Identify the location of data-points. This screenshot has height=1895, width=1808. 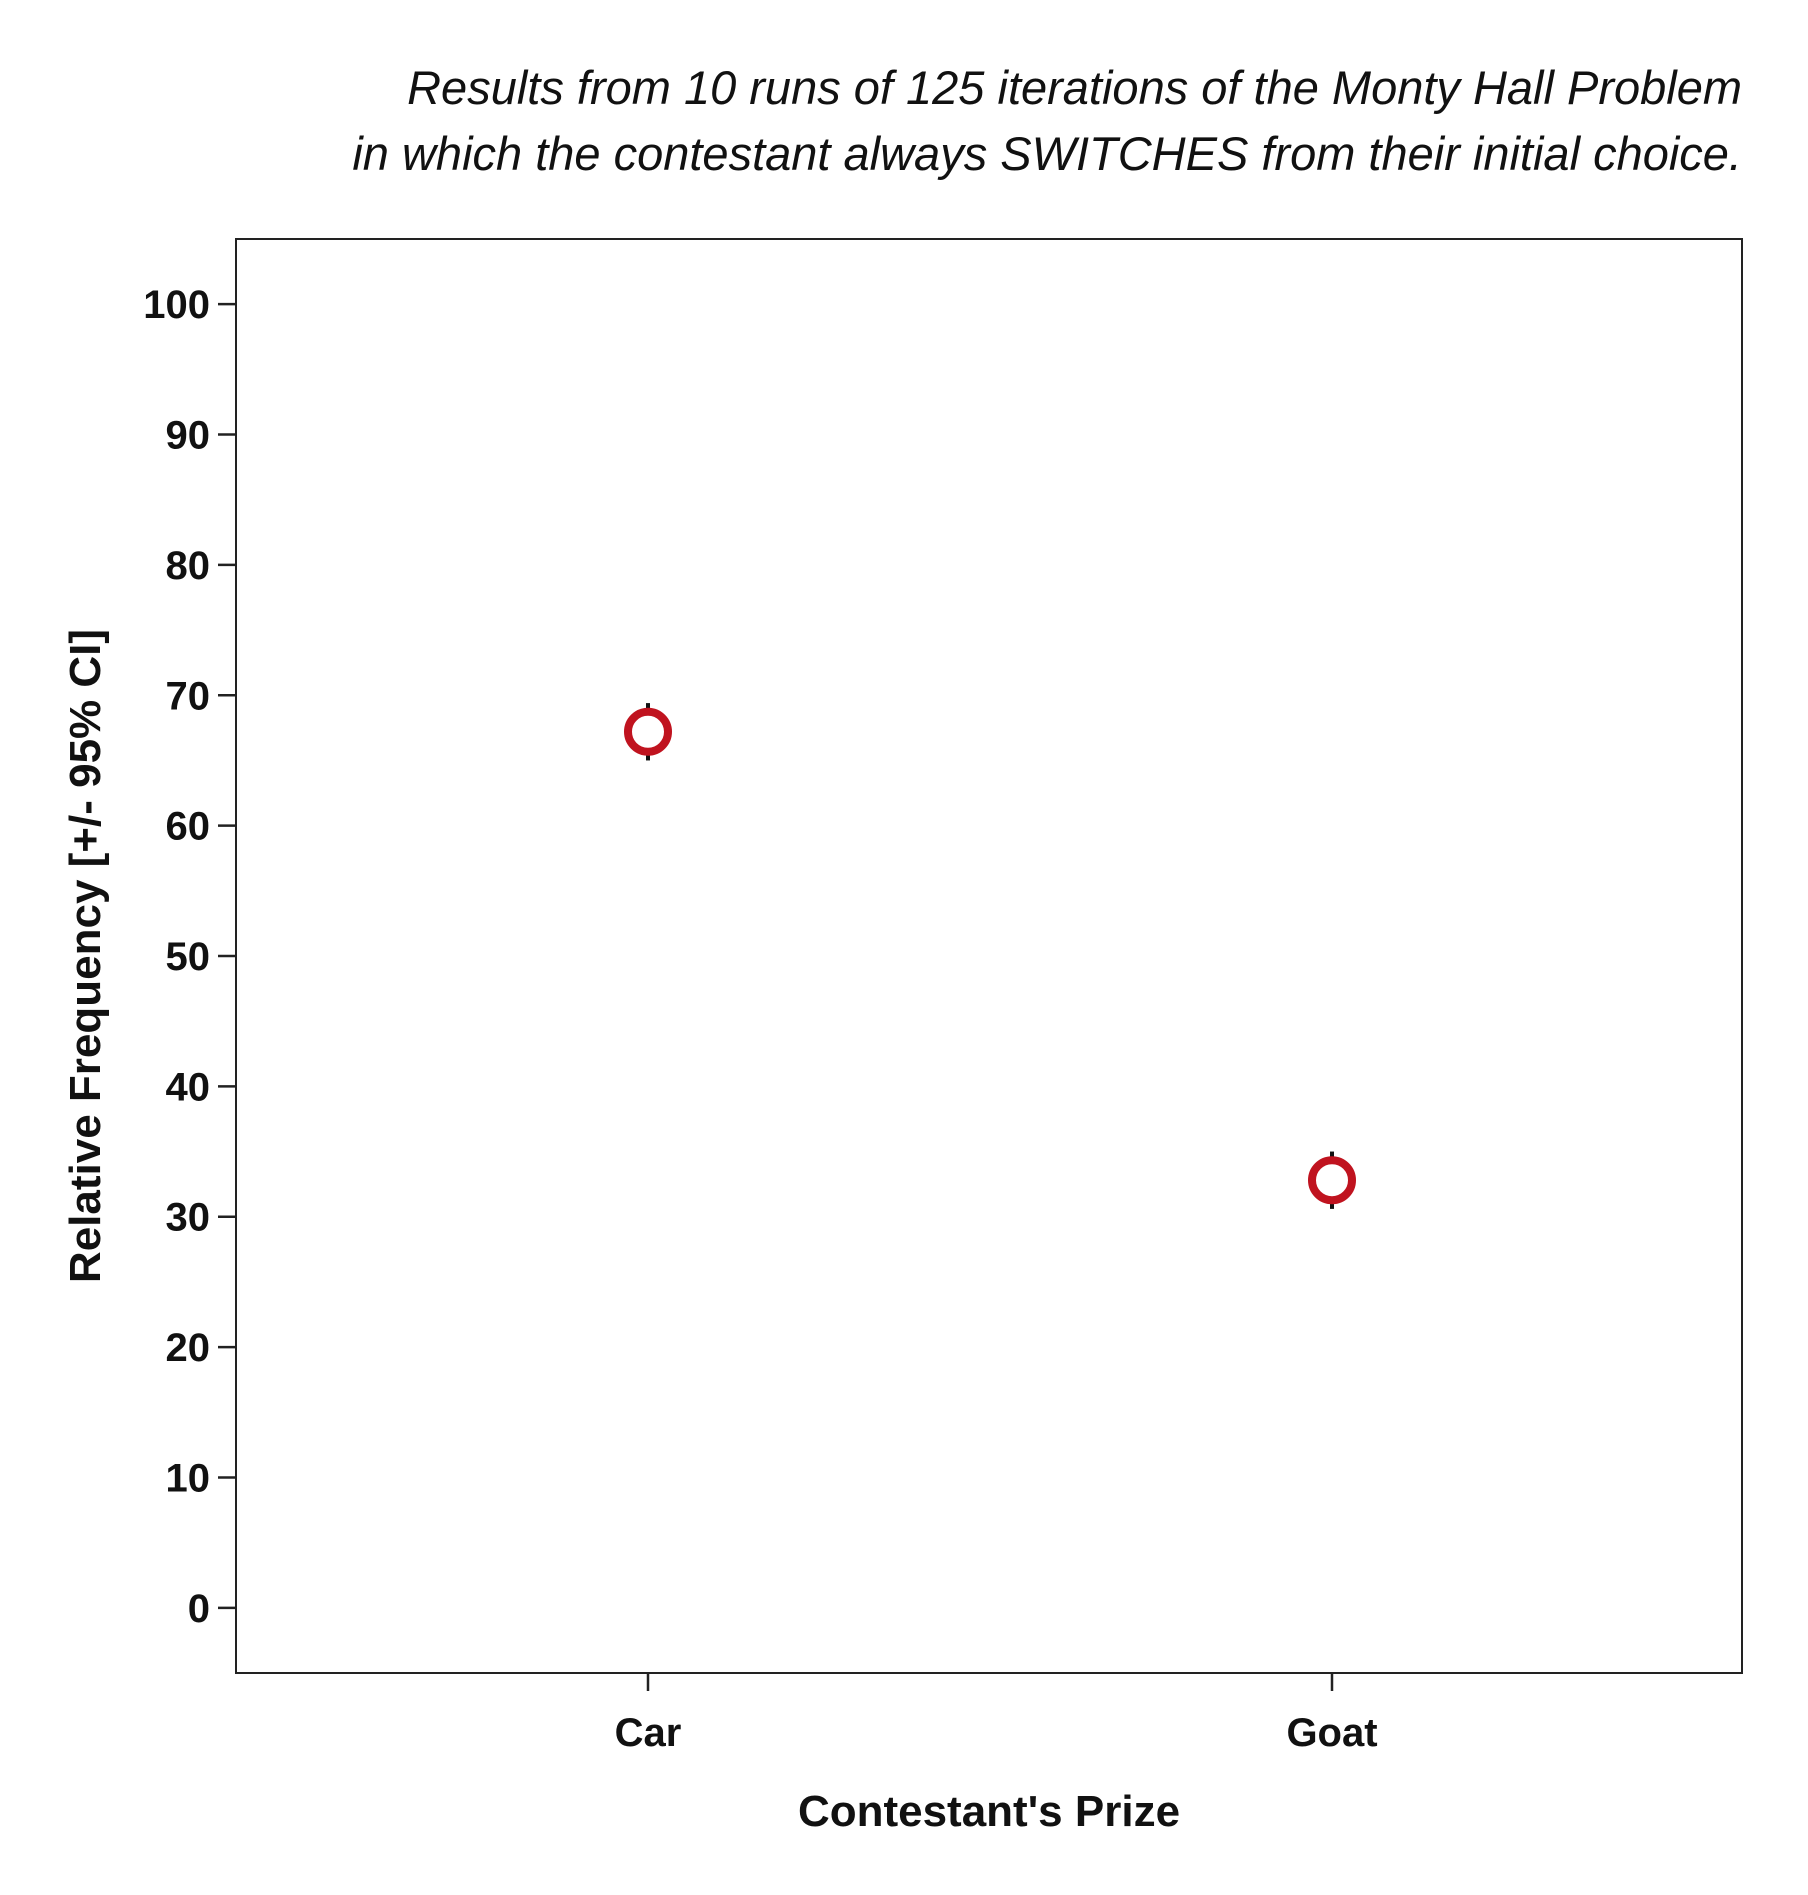
(990, 956).